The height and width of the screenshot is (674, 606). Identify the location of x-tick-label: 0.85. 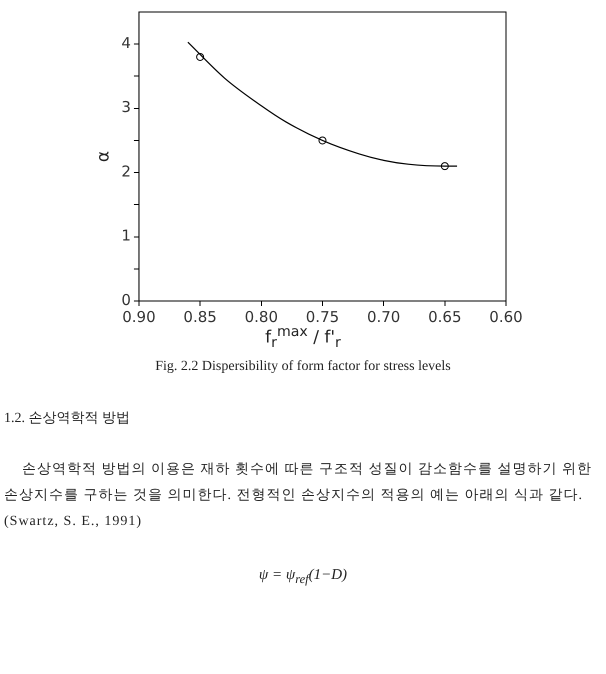
(200, 317).